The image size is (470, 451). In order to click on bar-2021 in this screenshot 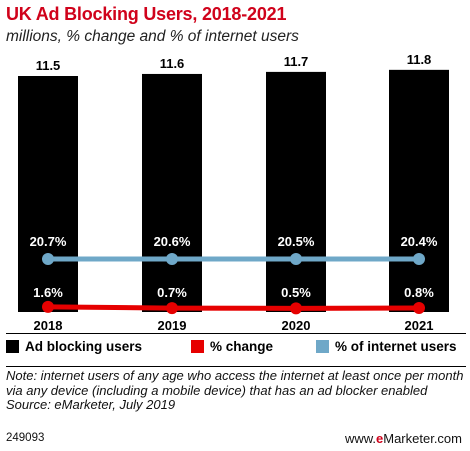, I will do `click(419, 190)`.